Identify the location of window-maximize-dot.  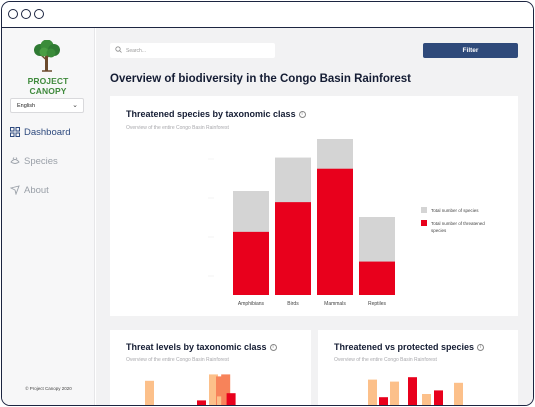
(39, 14).